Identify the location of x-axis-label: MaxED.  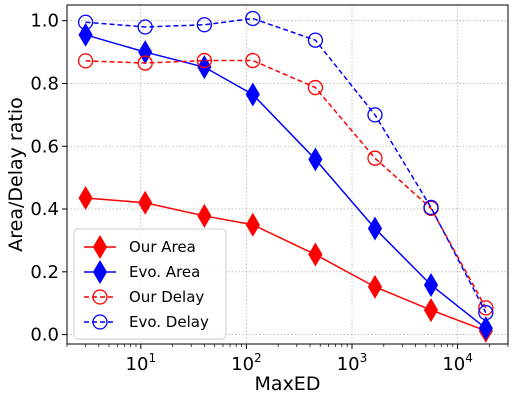
(288, 384).